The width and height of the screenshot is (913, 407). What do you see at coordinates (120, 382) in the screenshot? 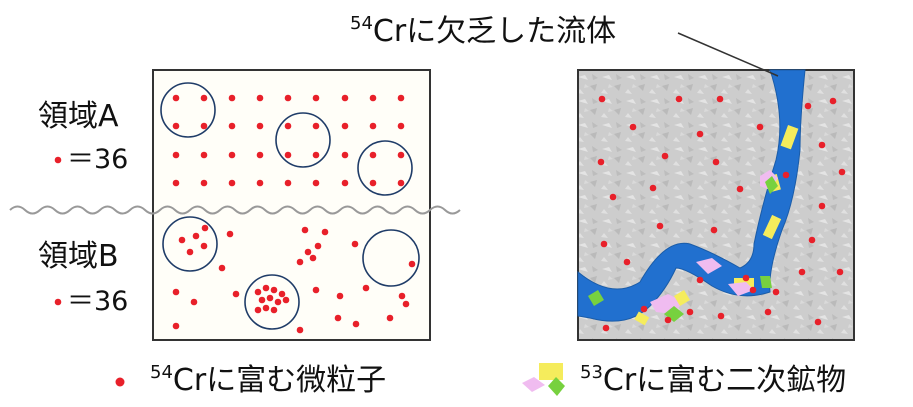
I see `legend-particle-marker` at bounding box center [120, 382].